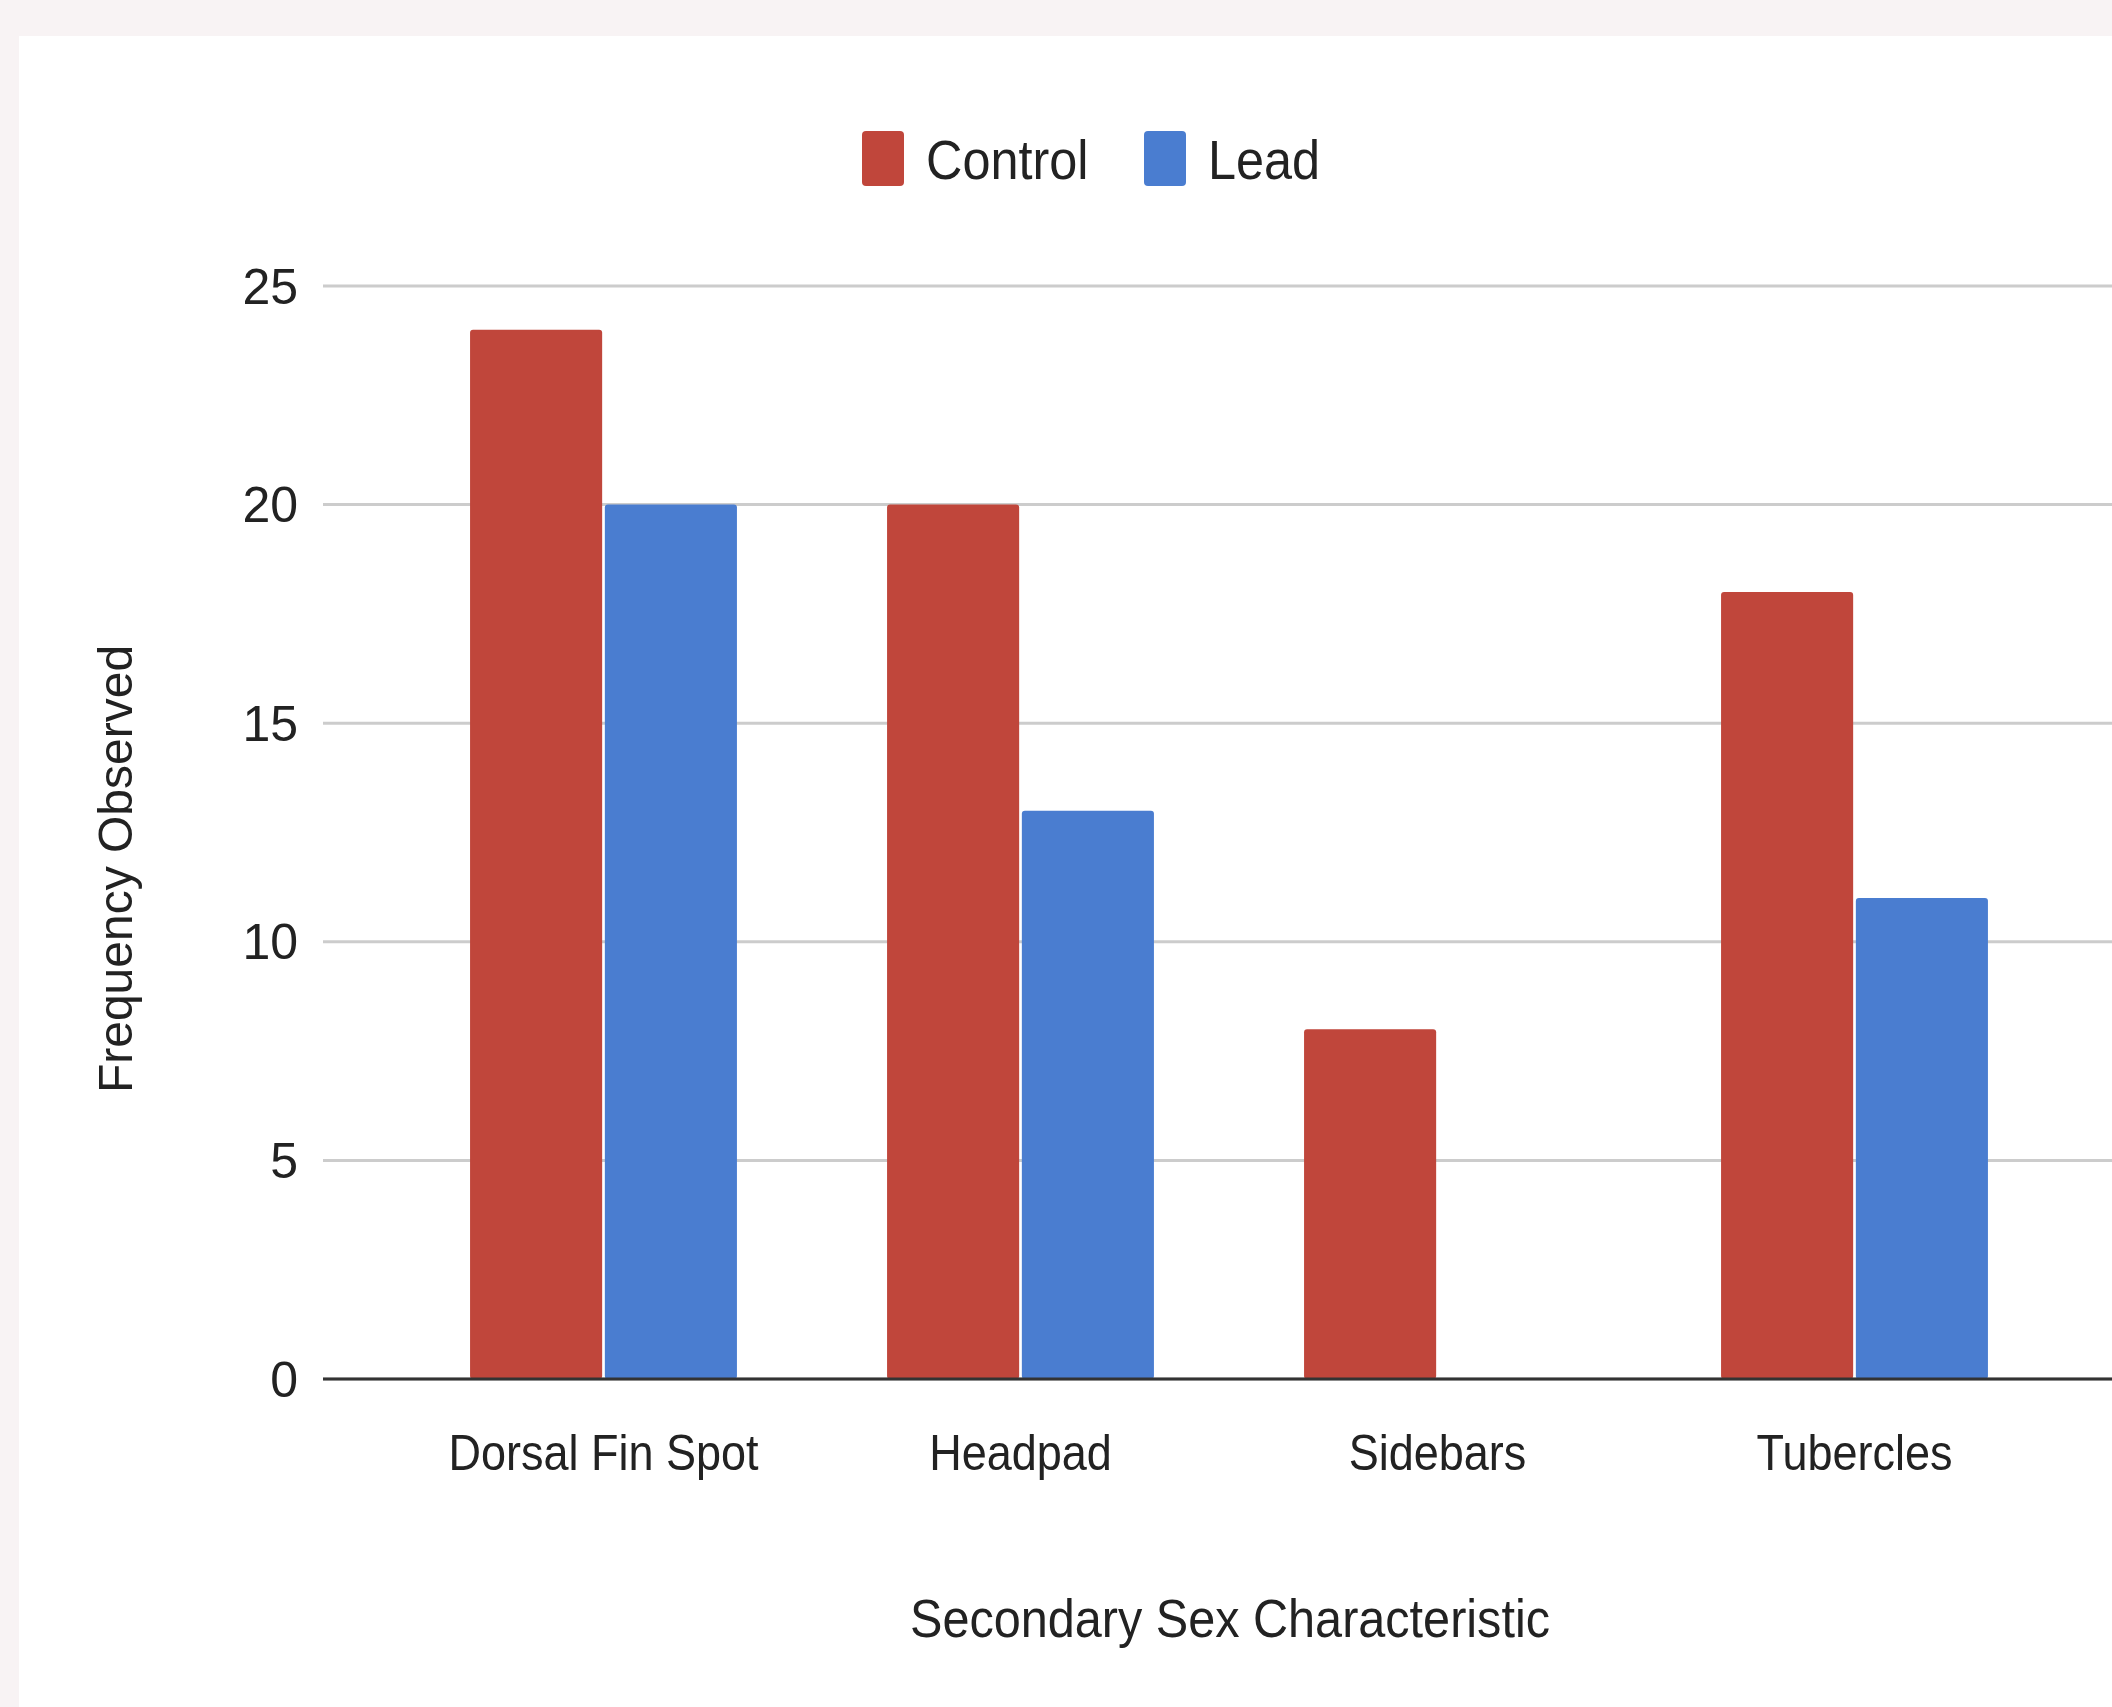  I want to click on x-axis-title: Secondary Sex Characteristic, so click(1230, 1618).